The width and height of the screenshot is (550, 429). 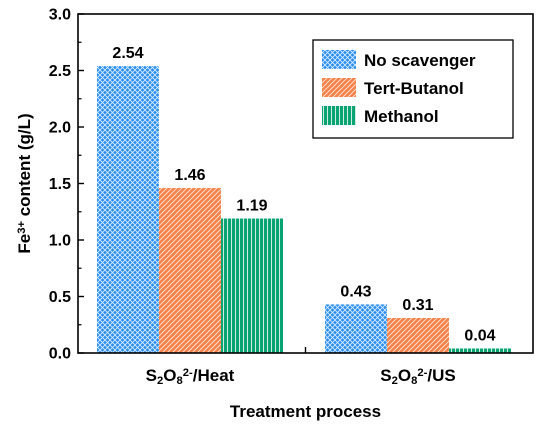 What do you see at coordinates (417, 376) in the screenshot?
I see `x-tick-label: S2O82-/US` at bounding box center [417, 376].